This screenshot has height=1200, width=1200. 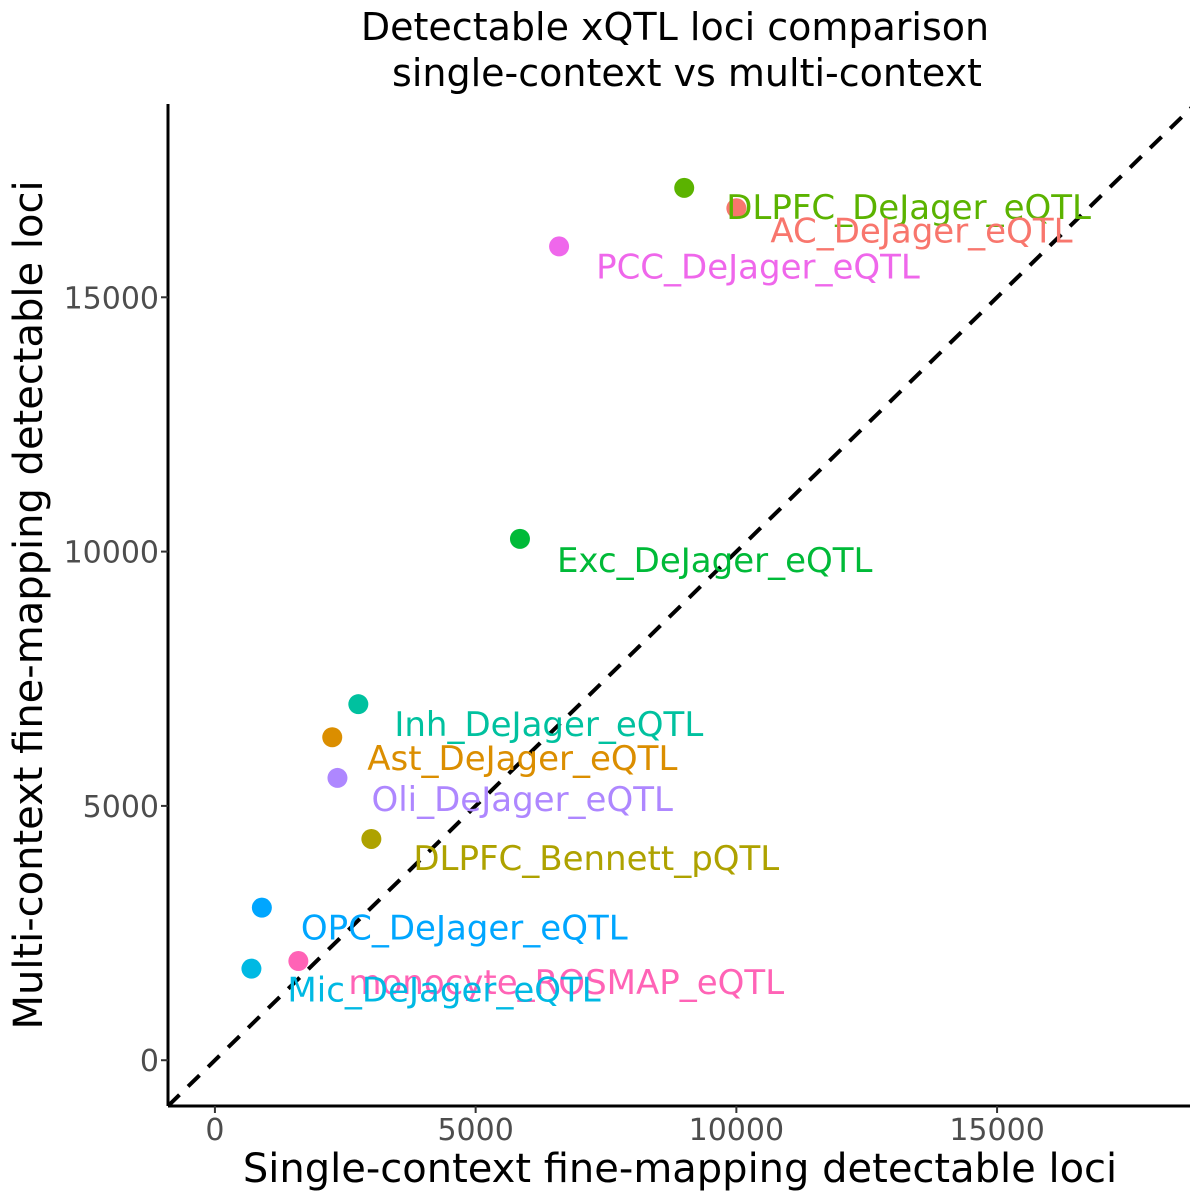 What do you see at coordinates (149, 1061) in the screenshot?
I see `y-tick-label: 0` at bounding box center [149, 1061].